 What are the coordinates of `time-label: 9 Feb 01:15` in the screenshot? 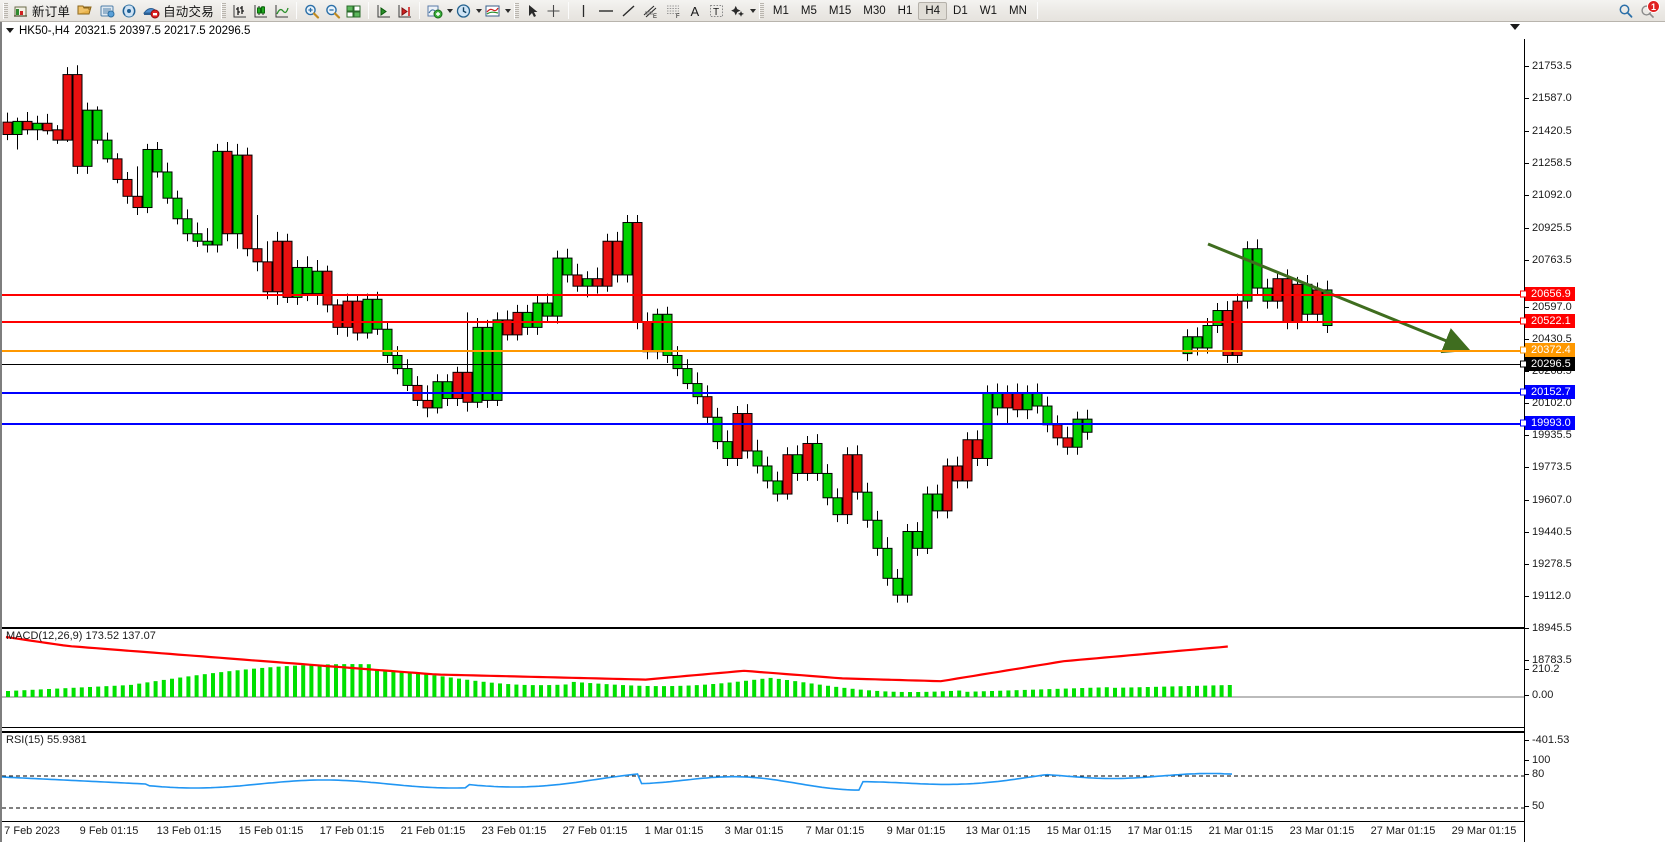 It's located at (109, 831).